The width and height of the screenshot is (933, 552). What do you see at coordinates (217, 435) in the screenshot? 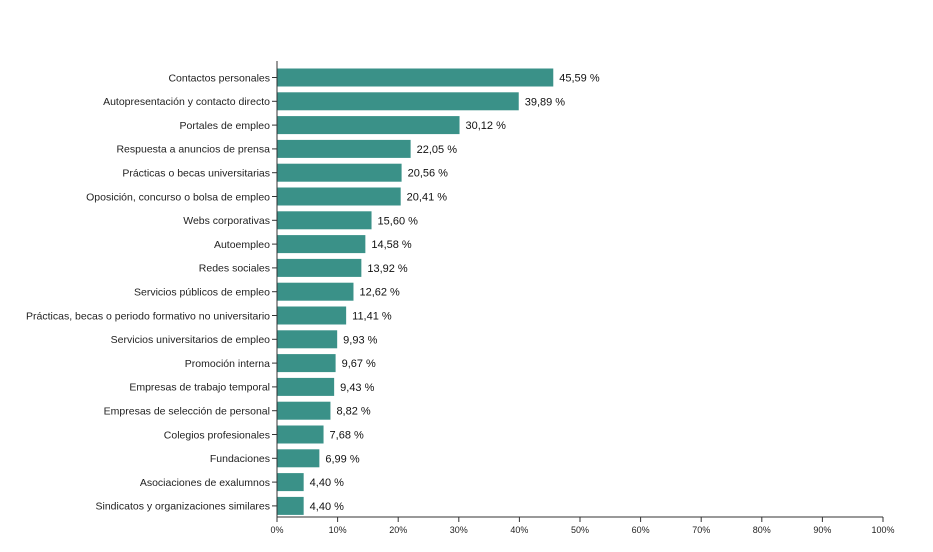
I see `category-label: Colegios profesionales` at bounding box center [217, 435].